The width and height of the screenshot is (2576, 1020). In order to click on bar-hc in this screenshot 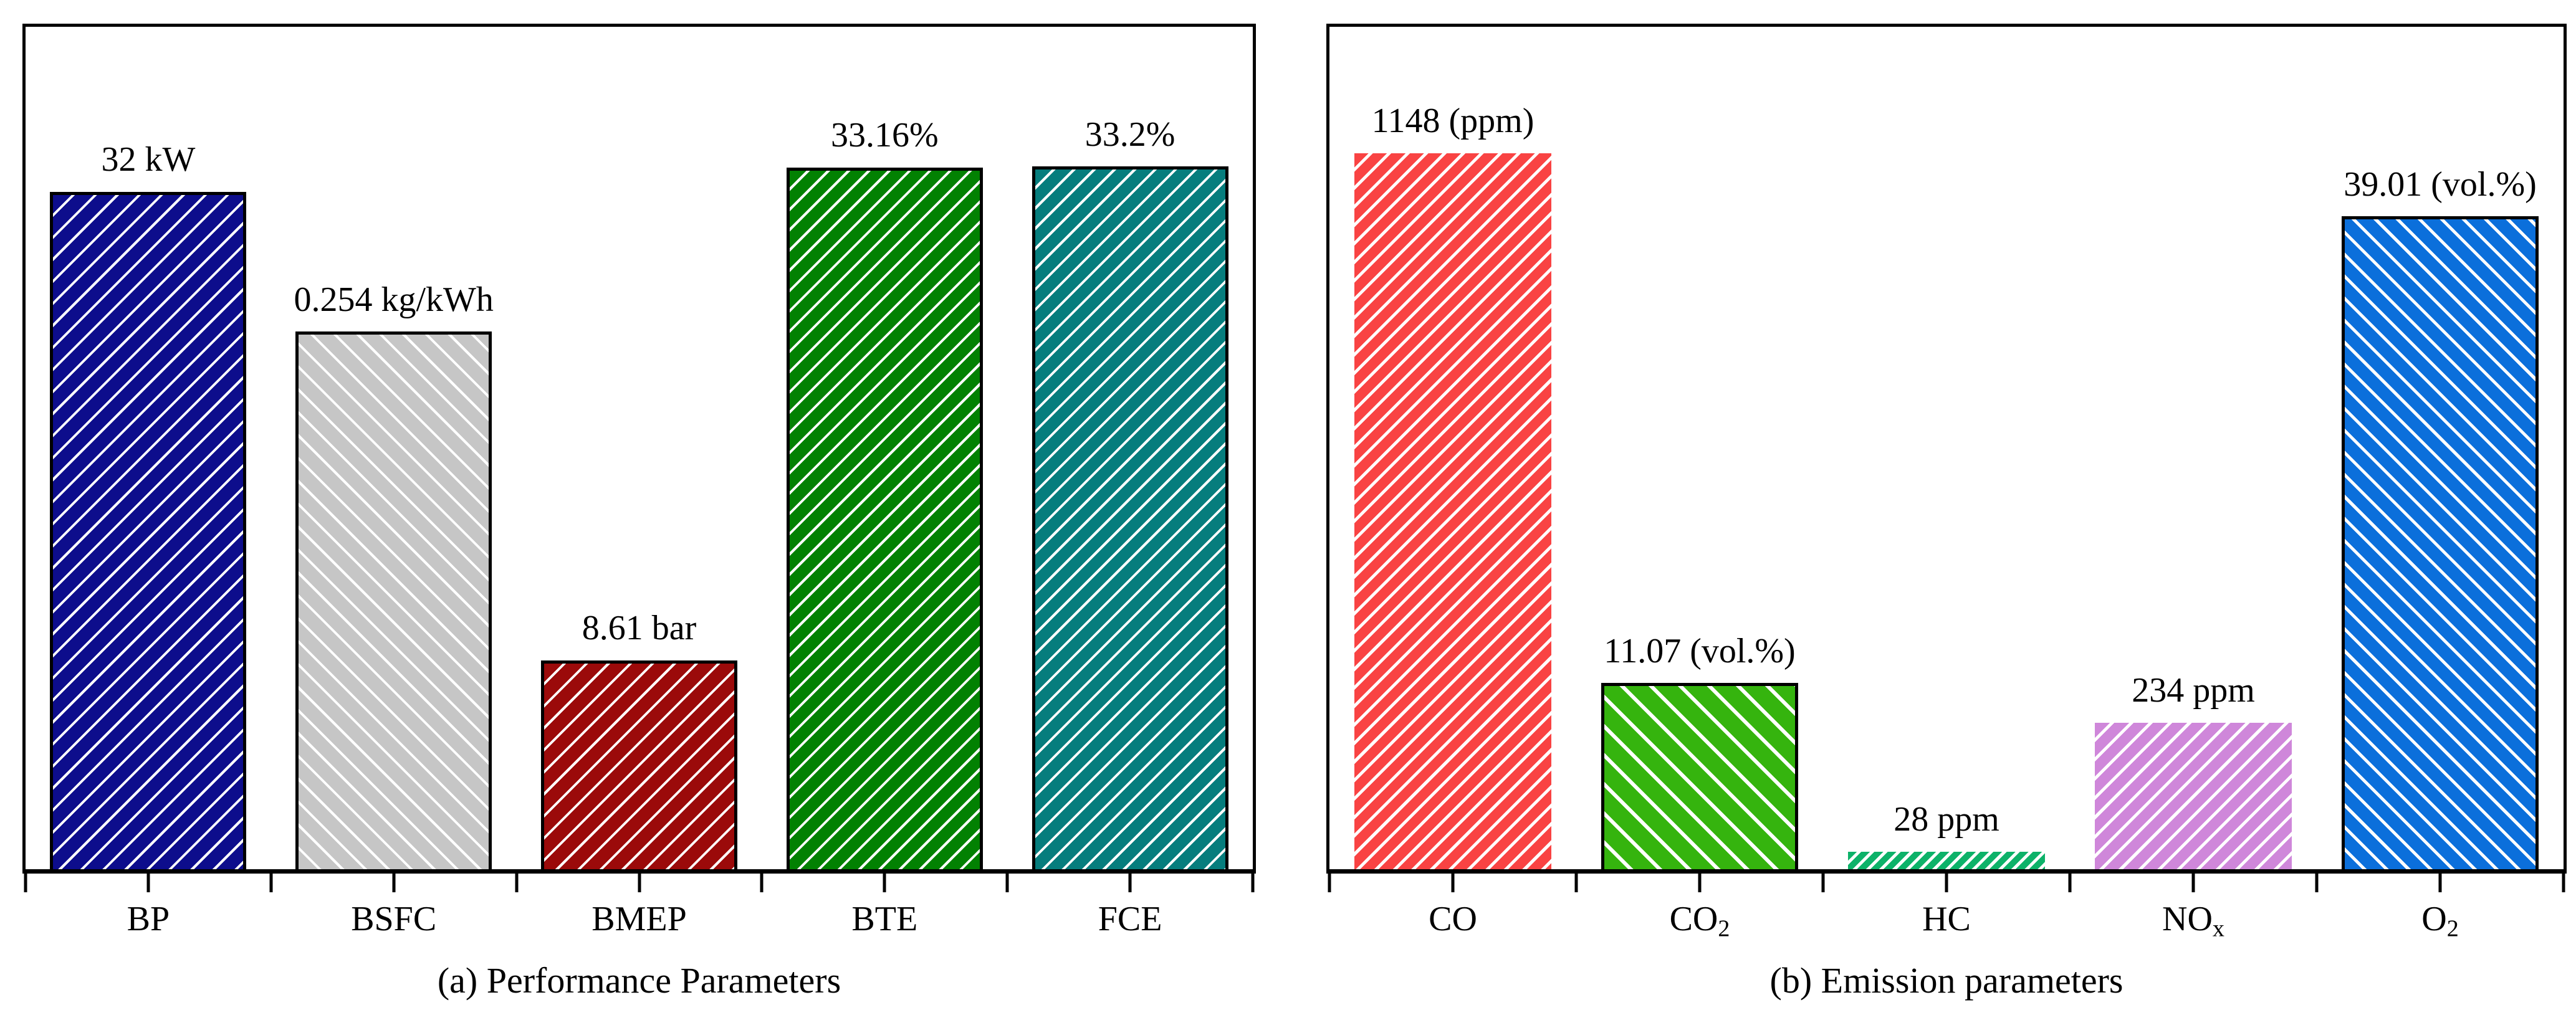, I will do `click(1947, 860)`.